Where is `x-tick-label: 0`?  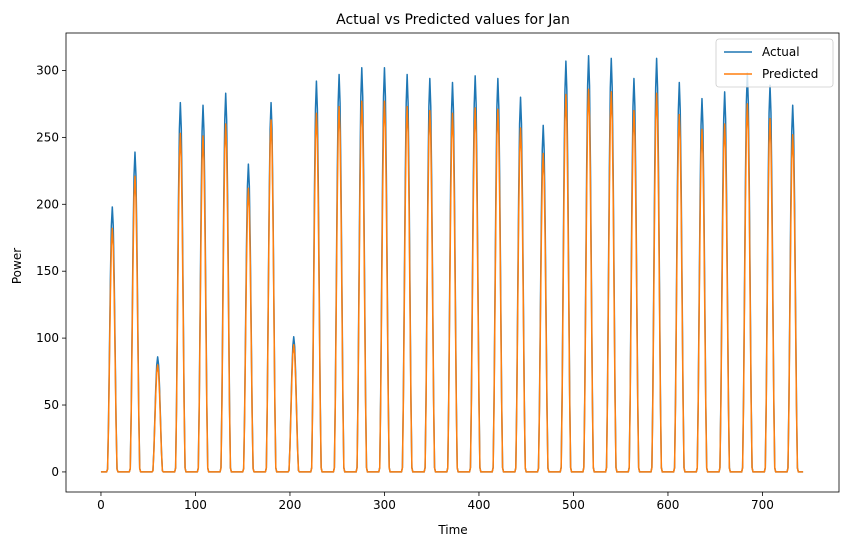
x-tick-label: 0 is located at coordinates (101, 505).